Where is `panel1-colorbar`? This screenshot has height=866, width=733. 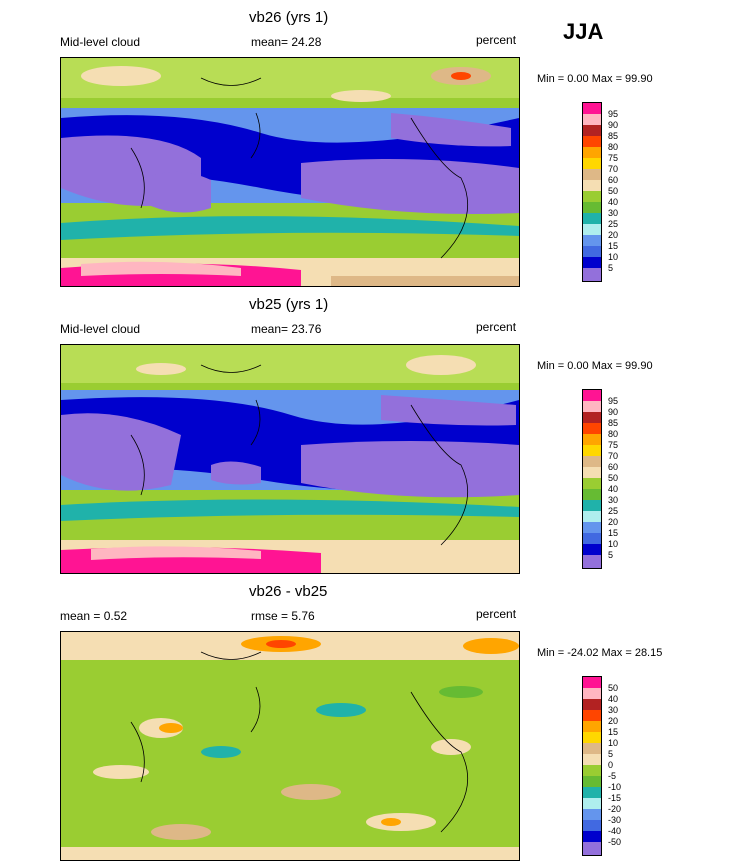
panel1-colorbar is located at coordinates (592, 192).